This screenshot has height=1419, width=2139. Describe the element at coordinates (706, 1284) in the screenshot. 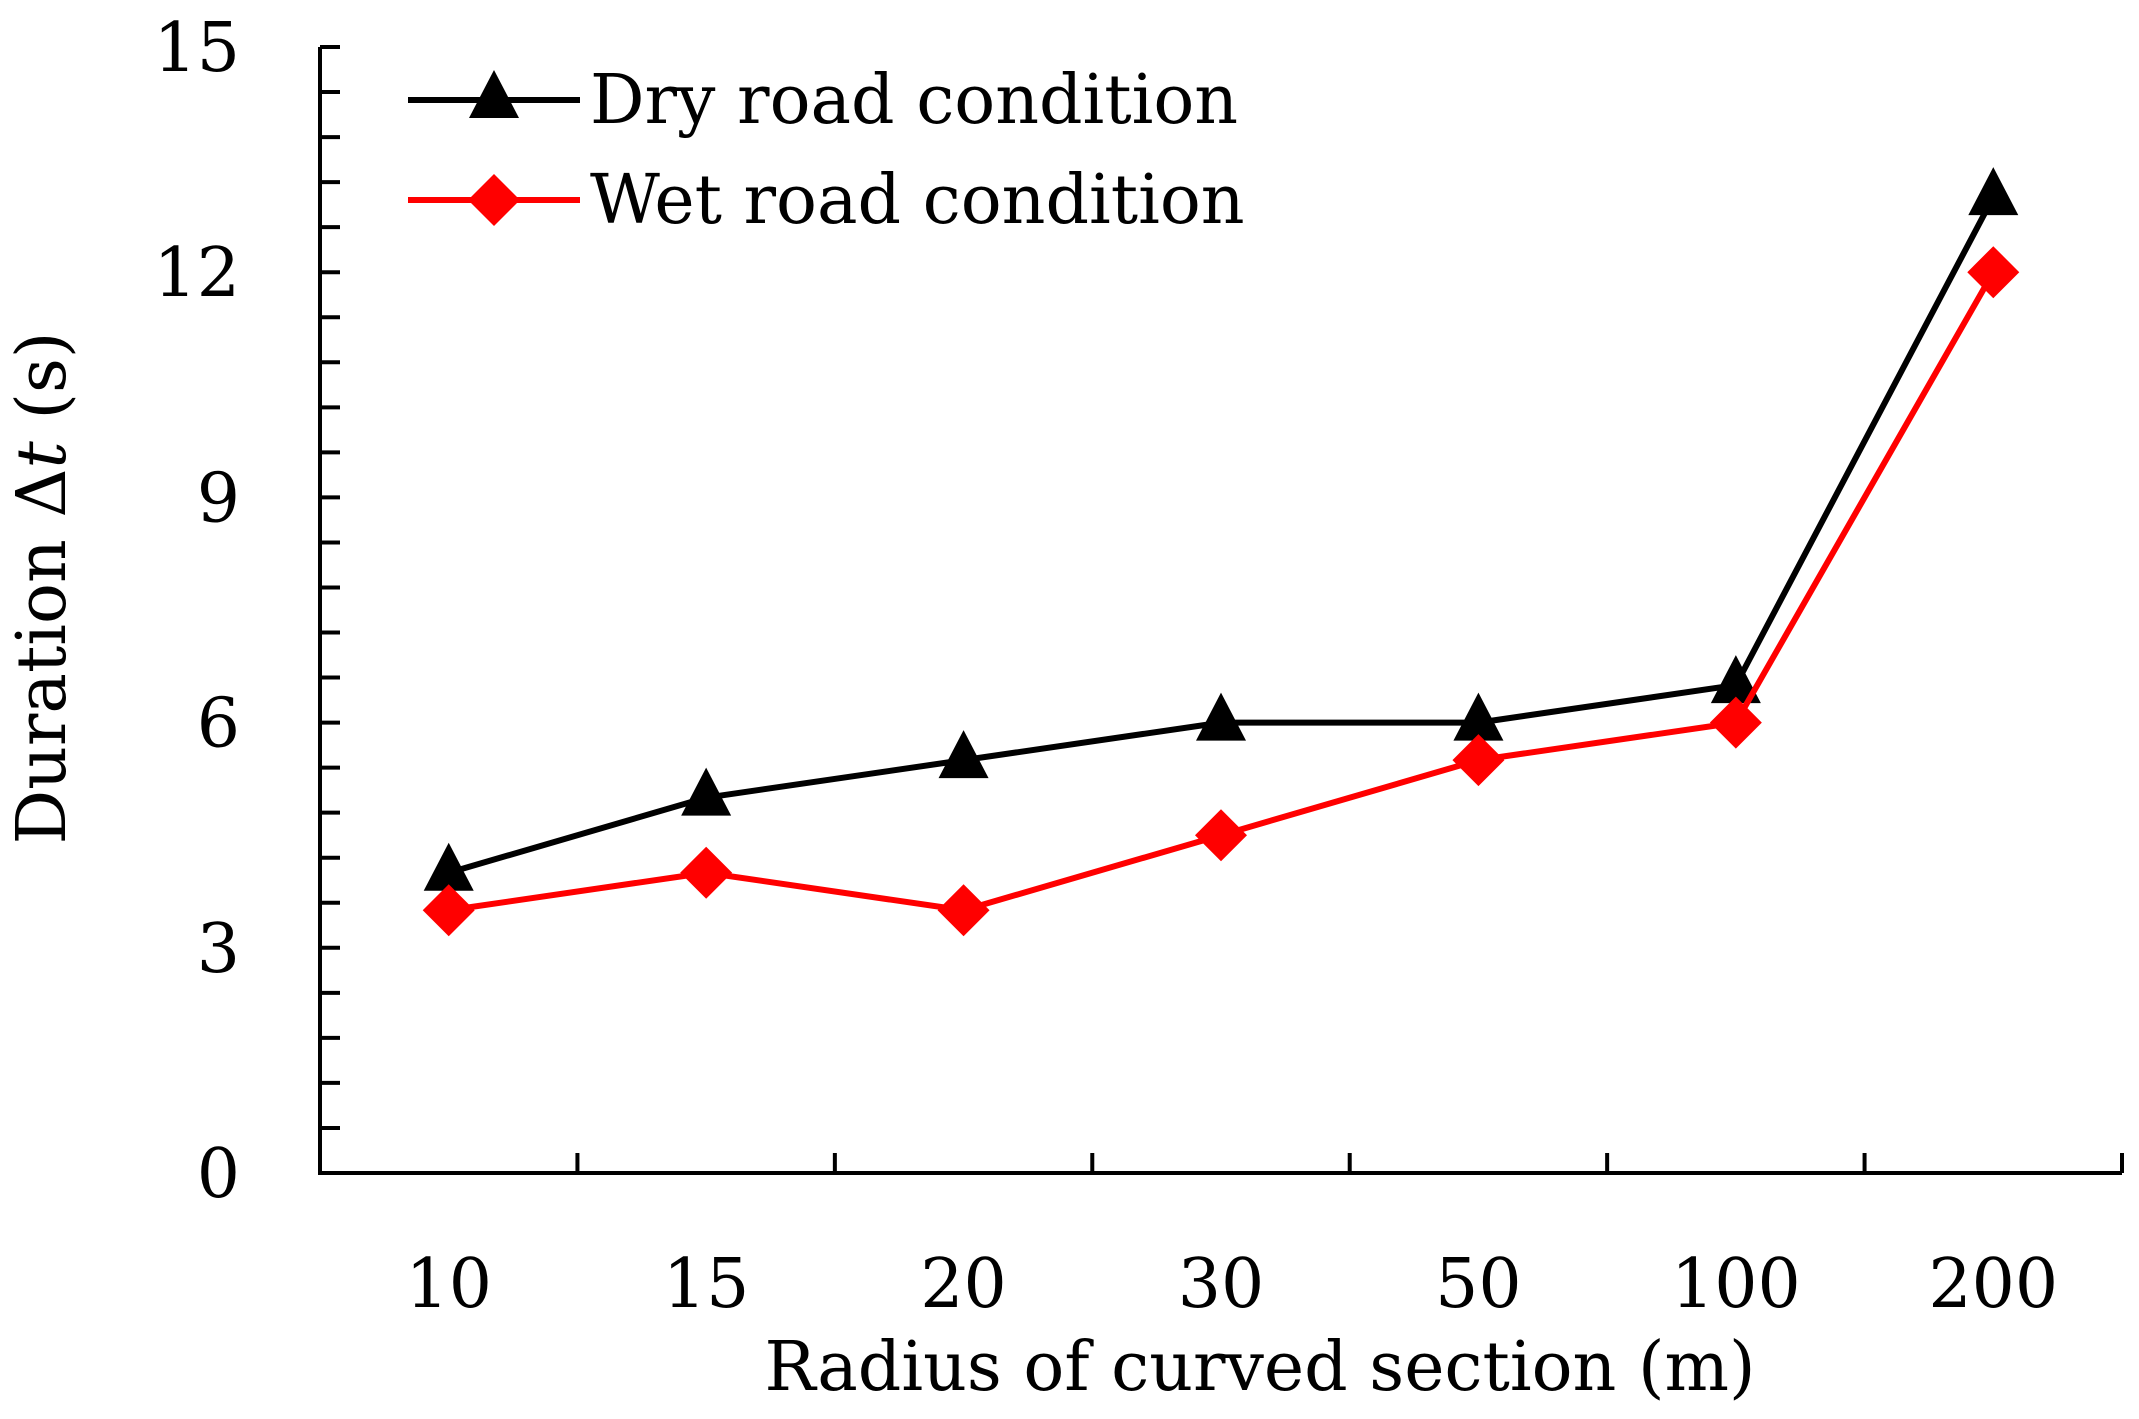

I see `x-tick-label: 15` at that location.